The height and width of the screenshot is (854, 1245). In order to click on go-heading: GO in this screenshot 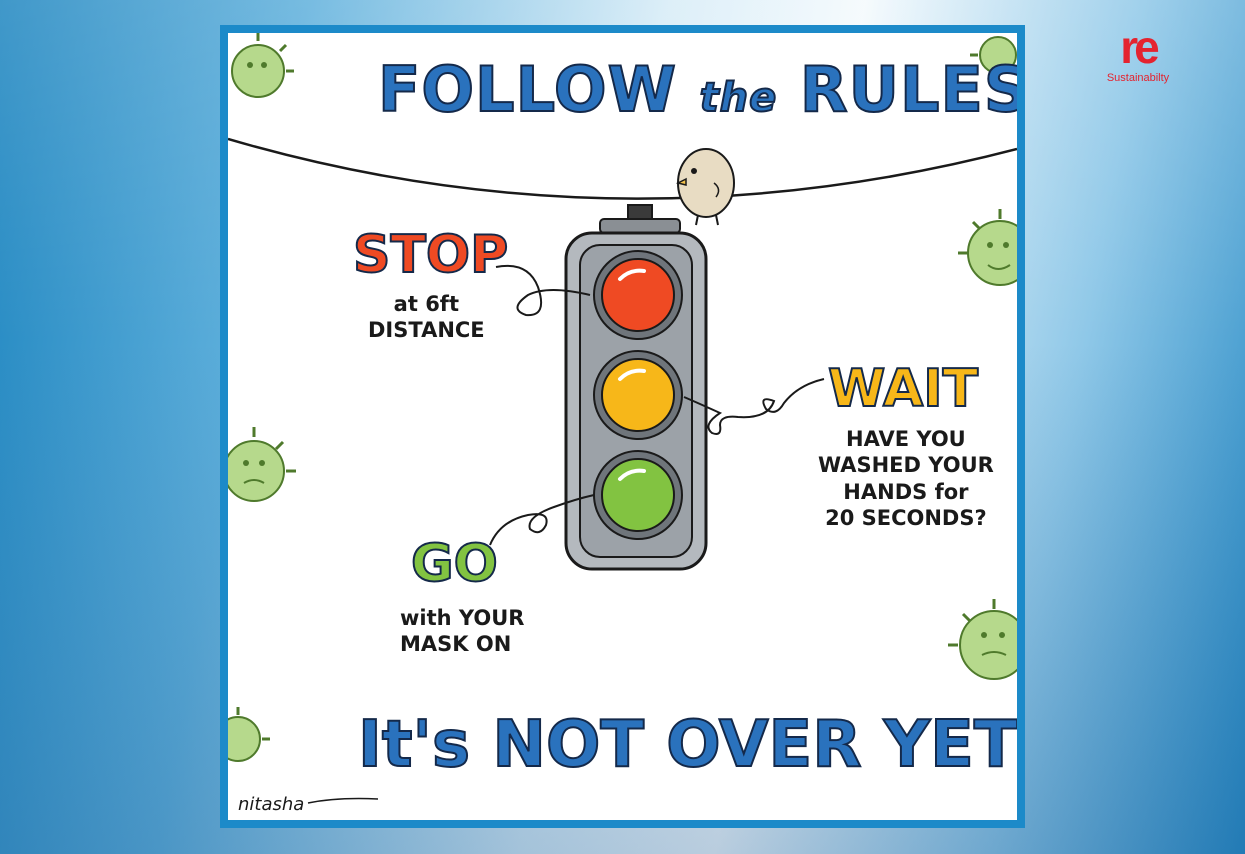, I will do `click(454, 564)`.